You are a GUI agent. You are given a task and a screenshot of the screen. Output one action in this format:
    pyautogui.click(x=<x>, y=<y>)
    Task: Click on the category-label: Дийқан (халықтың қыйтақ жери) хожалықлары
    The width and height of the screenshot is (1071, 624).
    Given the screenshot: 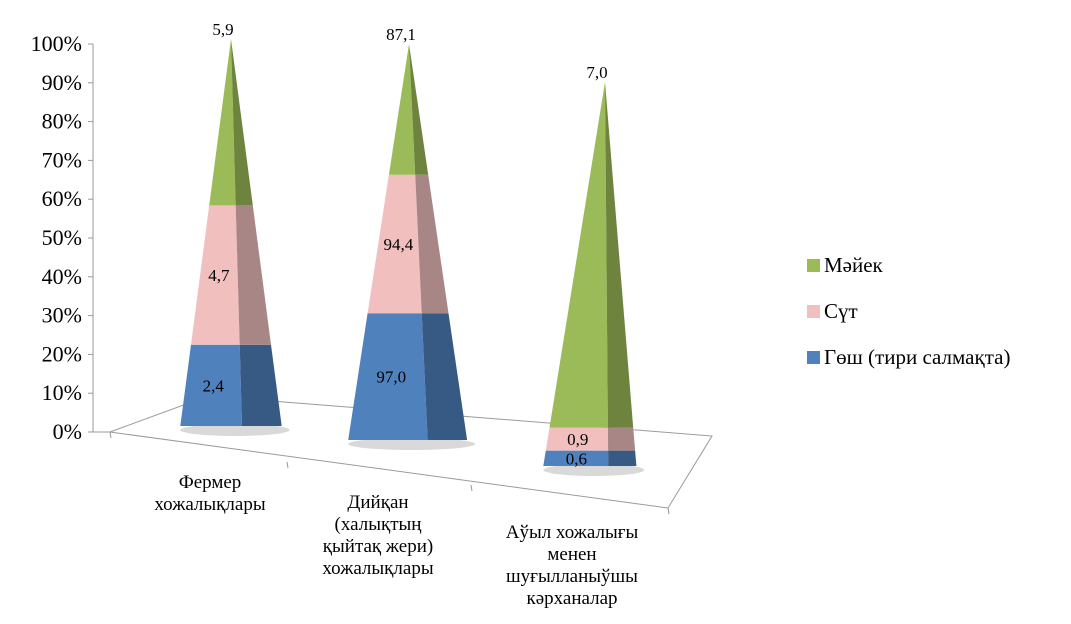 What is the action you would take?
    pyautogui.click(x=377, y=535)
    